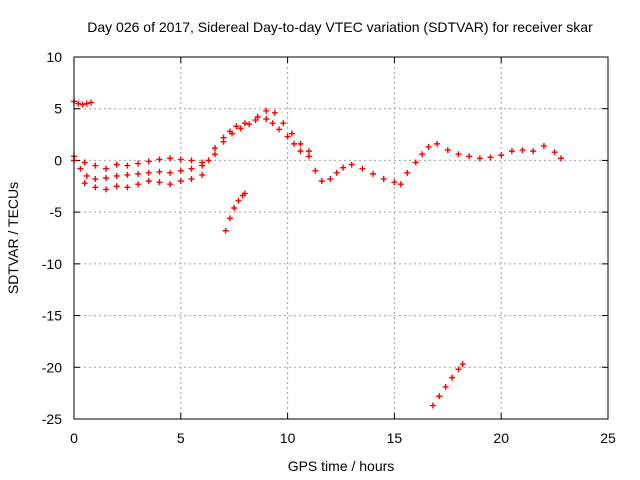 Image resolution: width=640 pixels, height=480 pixels. Describe the element at coordinates (58, 109) in the screenshot. I see `y-tick-label: 5` at that location.